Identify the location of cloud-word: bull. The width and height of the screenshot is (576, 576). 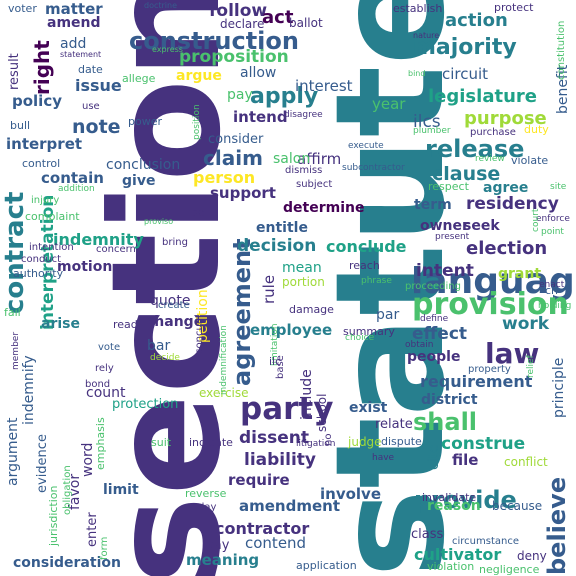
(20, 125).